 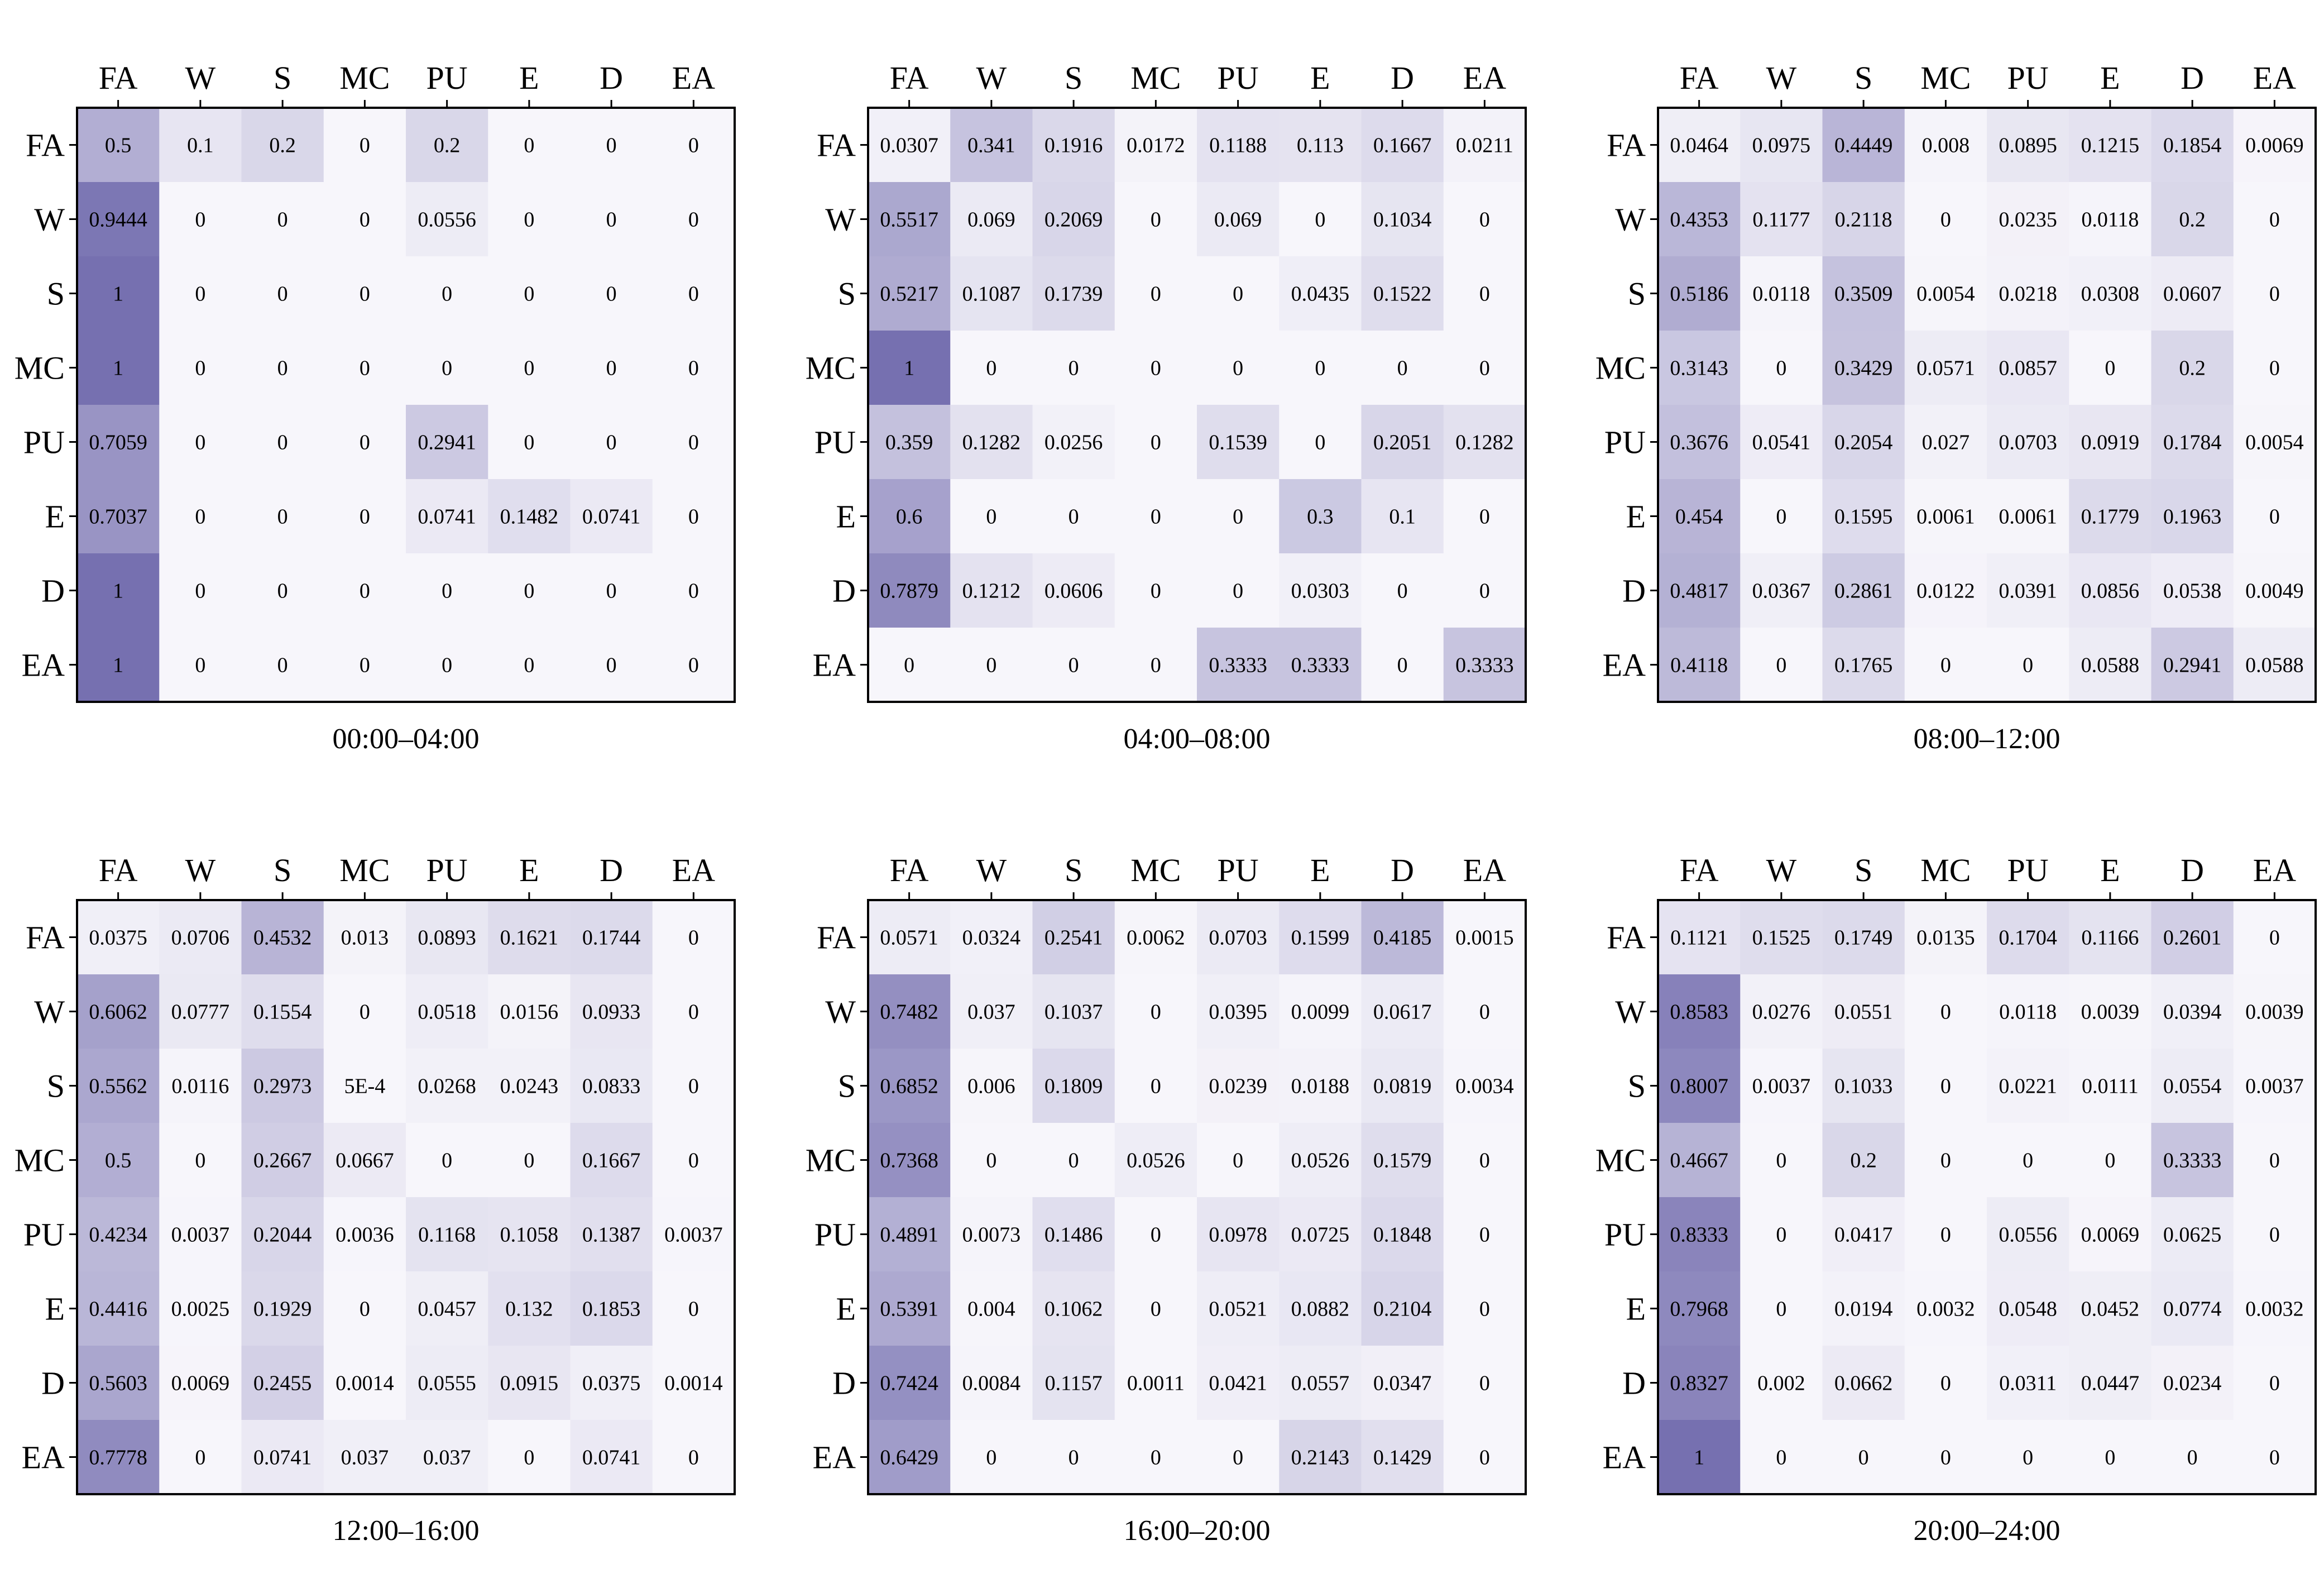 I want to click on x-tick-label: W, so click(x=992, y=78).